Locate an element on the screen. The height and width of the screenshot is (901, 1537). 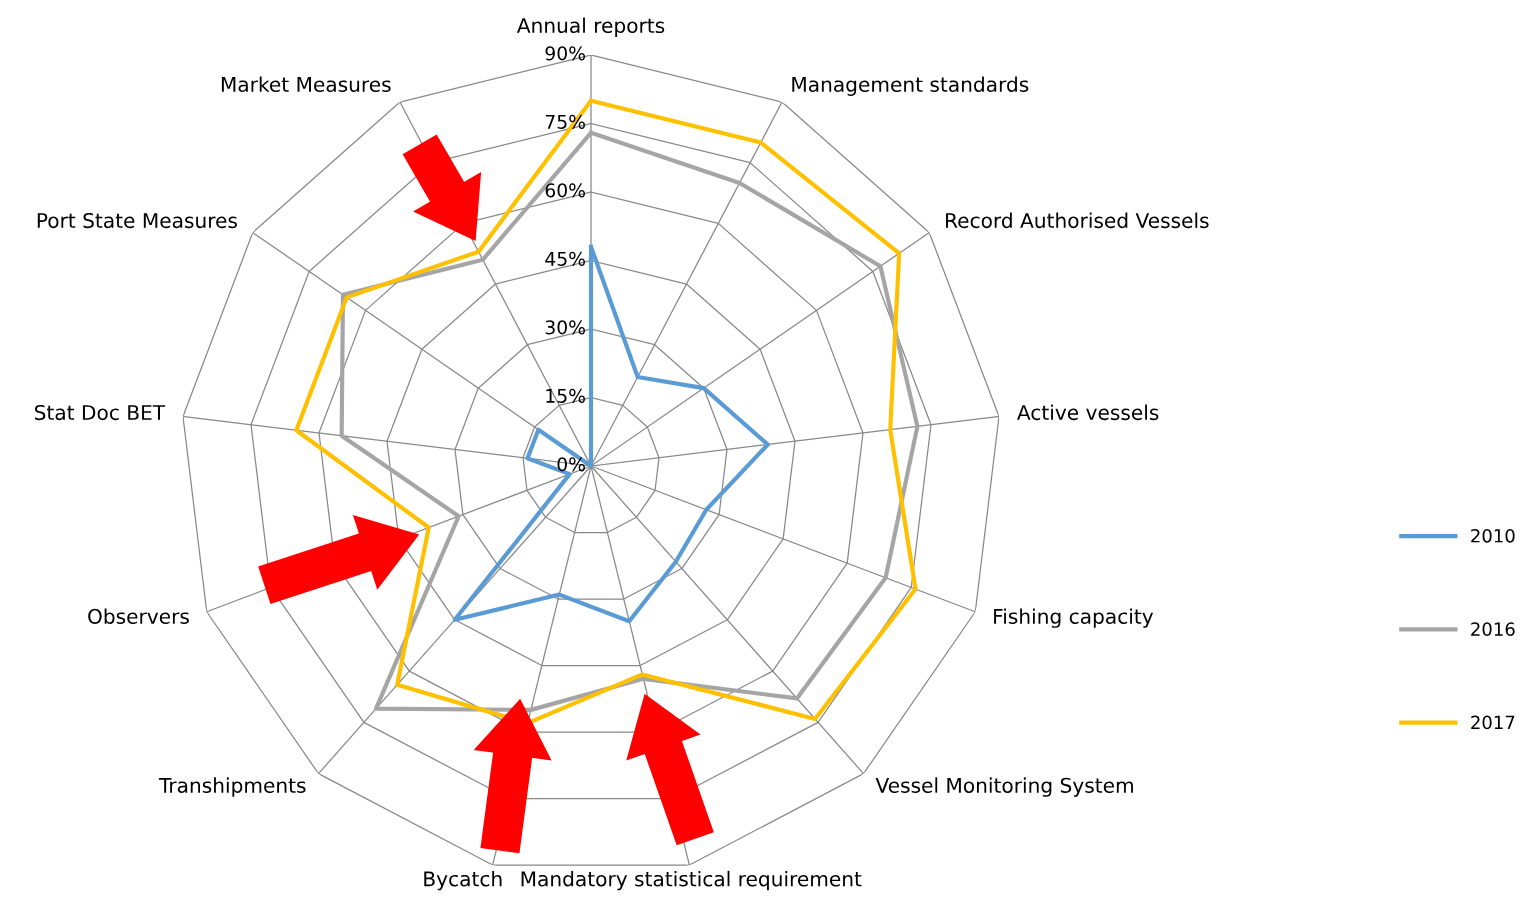
spoke-label: Active vessels is located at coordinates (1088, 412).